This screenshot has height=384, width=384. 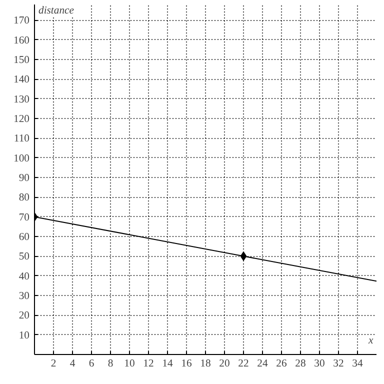 What do you see at coordinates (319, 364) in the screenshot?
I see `x-tick-label: 30` at bounding box center [319, 364].